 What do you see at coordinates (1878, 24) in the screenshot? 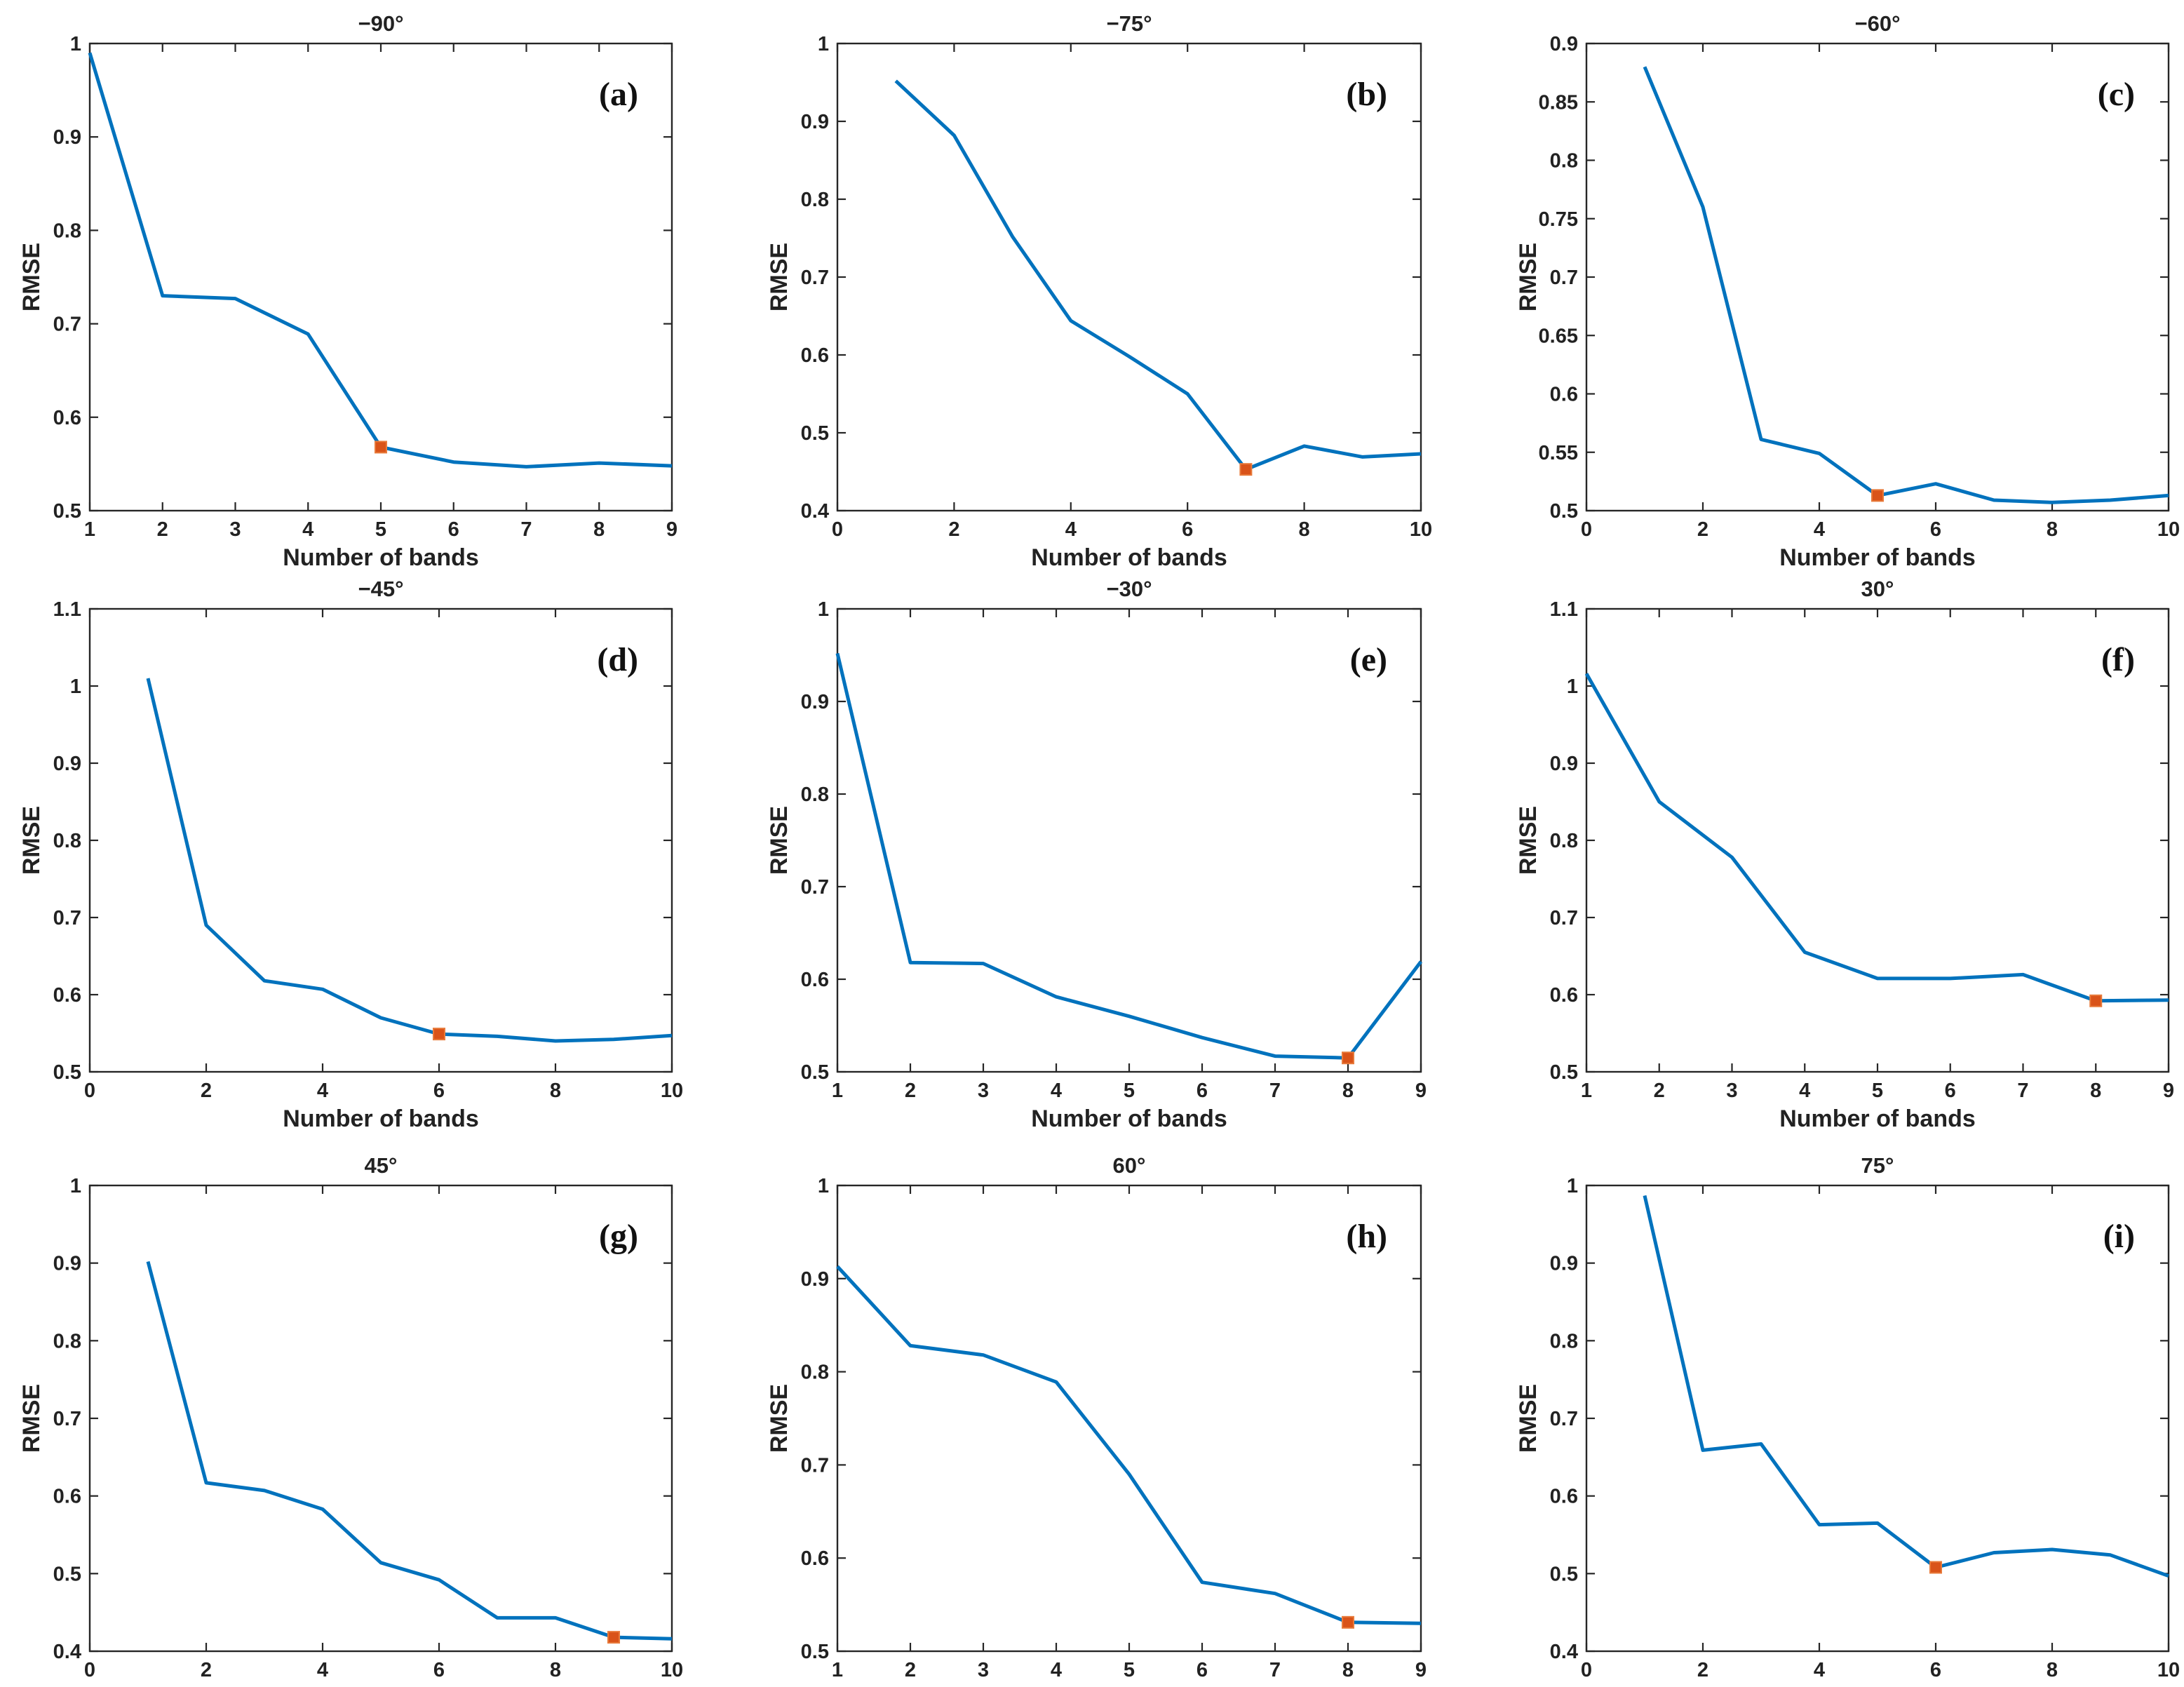
I see `panel-title: −60°` at bounding box center [1878, 24].